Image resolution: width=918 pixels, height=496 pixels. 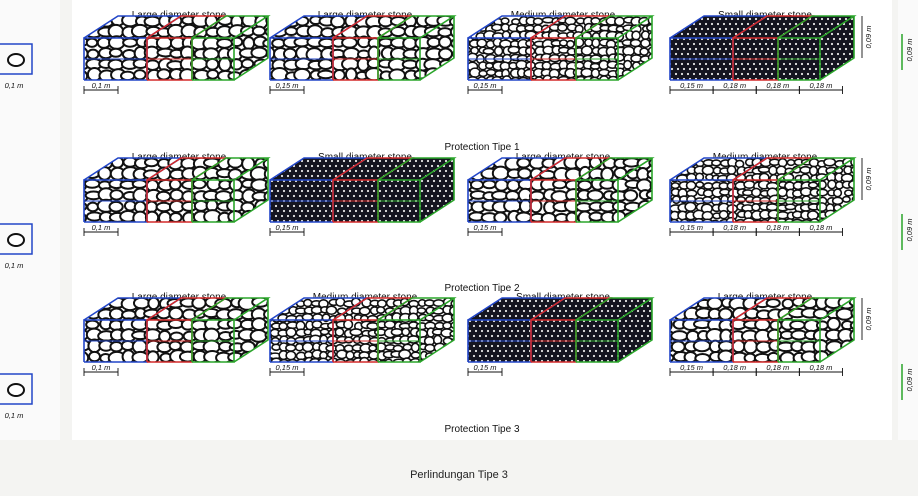 What do you see at coordinates (16, 396) in the screenshot?
I see `left-edge-fragment: 0,1 m` at bounding box center [16, 396].